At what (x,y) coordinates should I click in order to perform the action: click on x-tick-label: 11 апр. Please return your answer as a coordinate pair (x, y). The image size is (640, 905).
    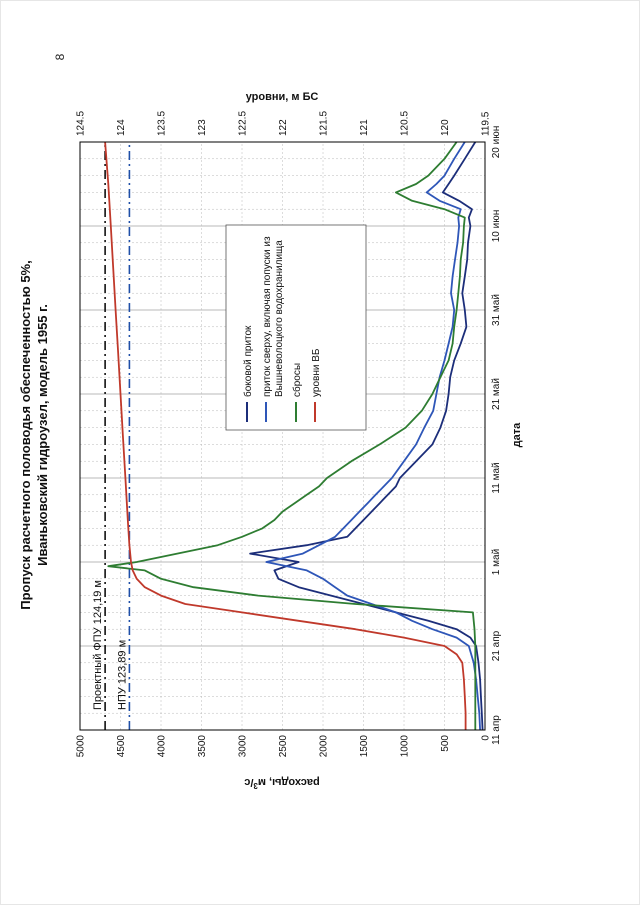
    Looking at the image, I should click on (496, 730).